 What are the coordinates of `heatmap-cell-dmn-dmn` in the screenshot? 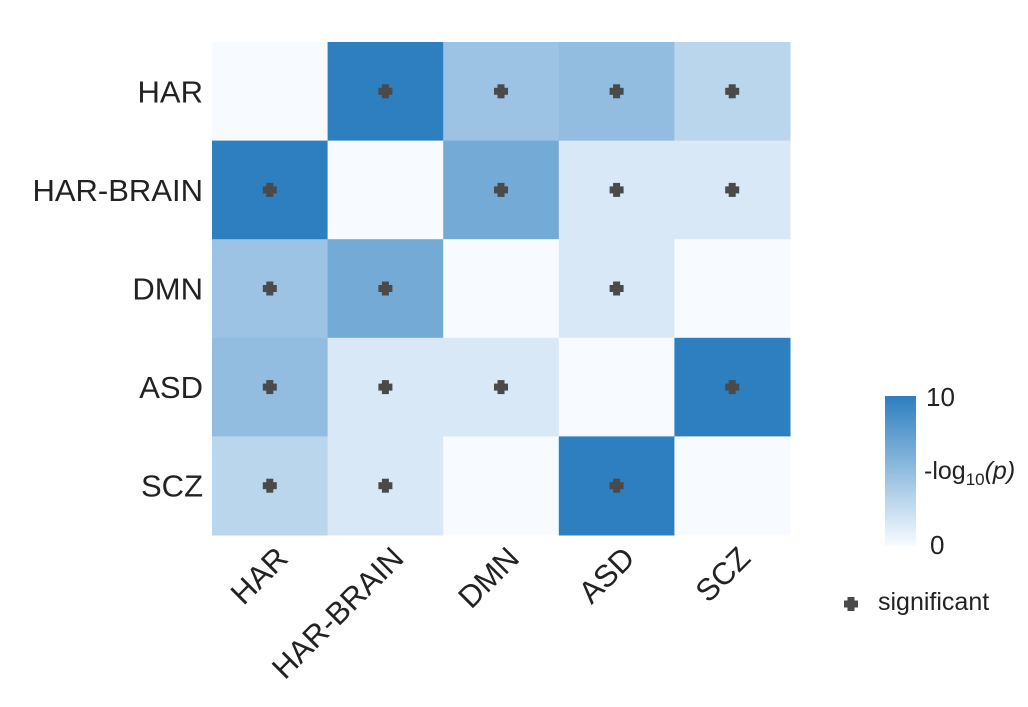 It's located at (501, 289).